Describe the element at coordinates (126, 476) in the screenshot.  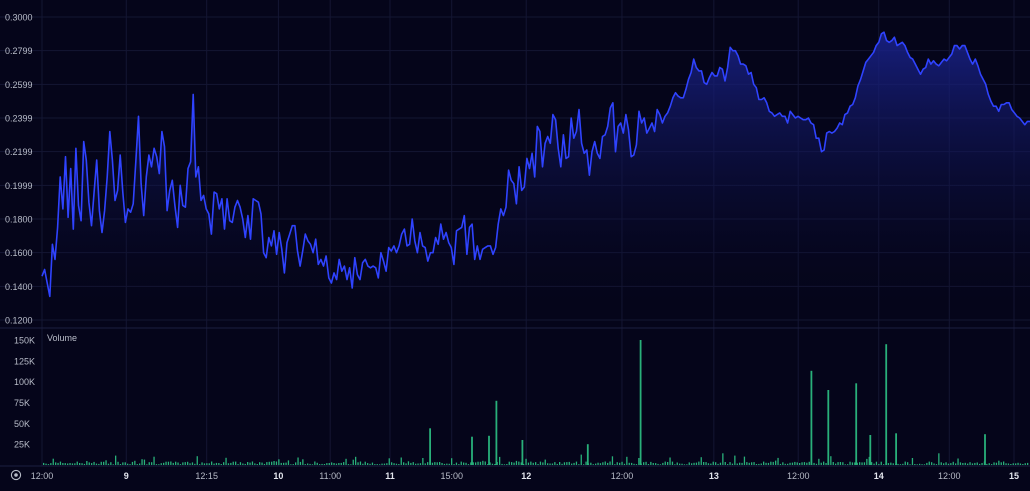
I see `time-tick-label: 9` at that location.